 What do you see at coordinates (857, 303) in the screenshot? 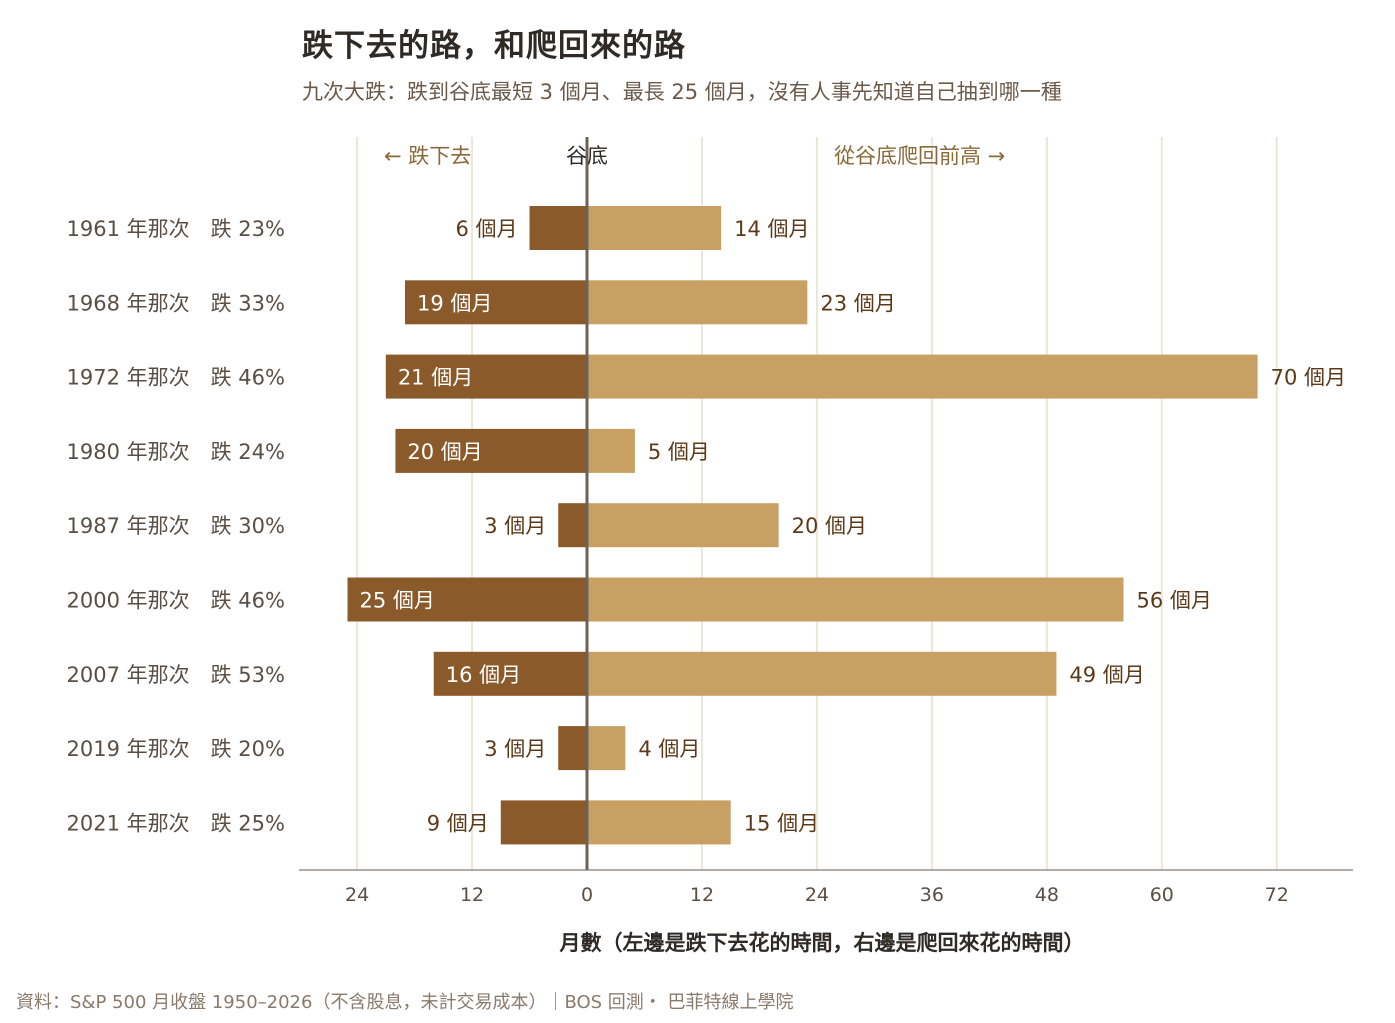
I see `recovery-value-label: 23 個月` at bounding box center [857, 303].